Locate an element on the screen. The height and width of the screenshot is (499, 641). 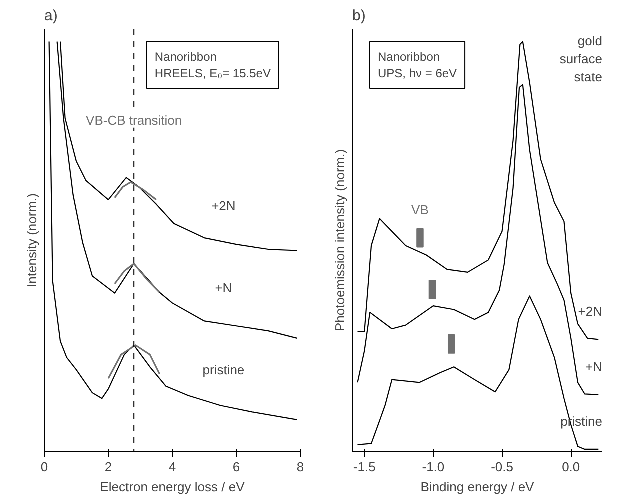
series-label: pristine is located at coordinates (223, 370).